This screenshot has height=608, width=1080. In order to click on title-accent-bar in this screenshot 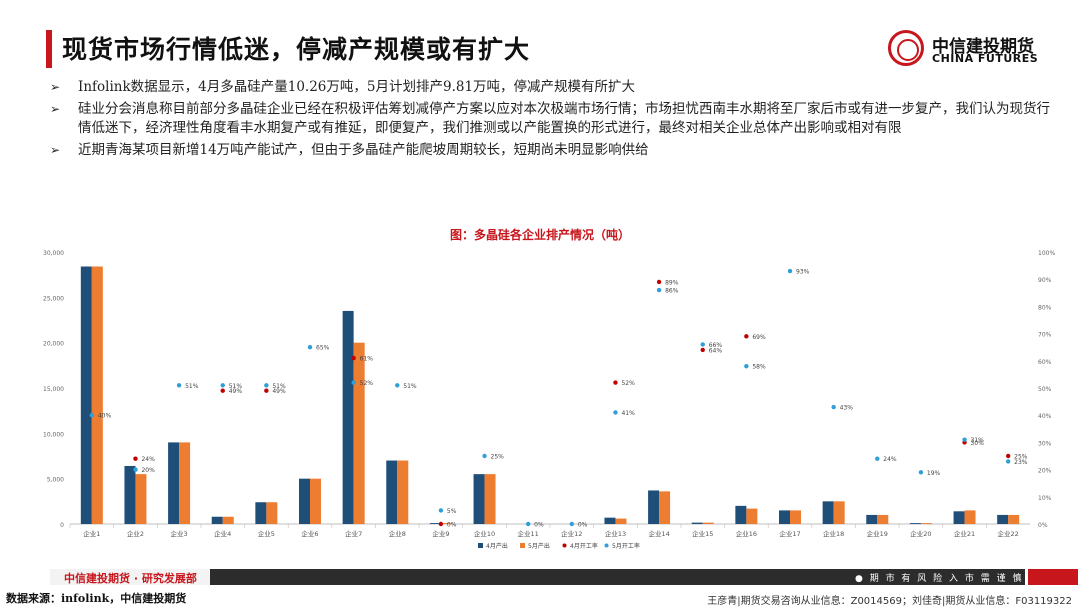, I will do `click(49, 49)`.